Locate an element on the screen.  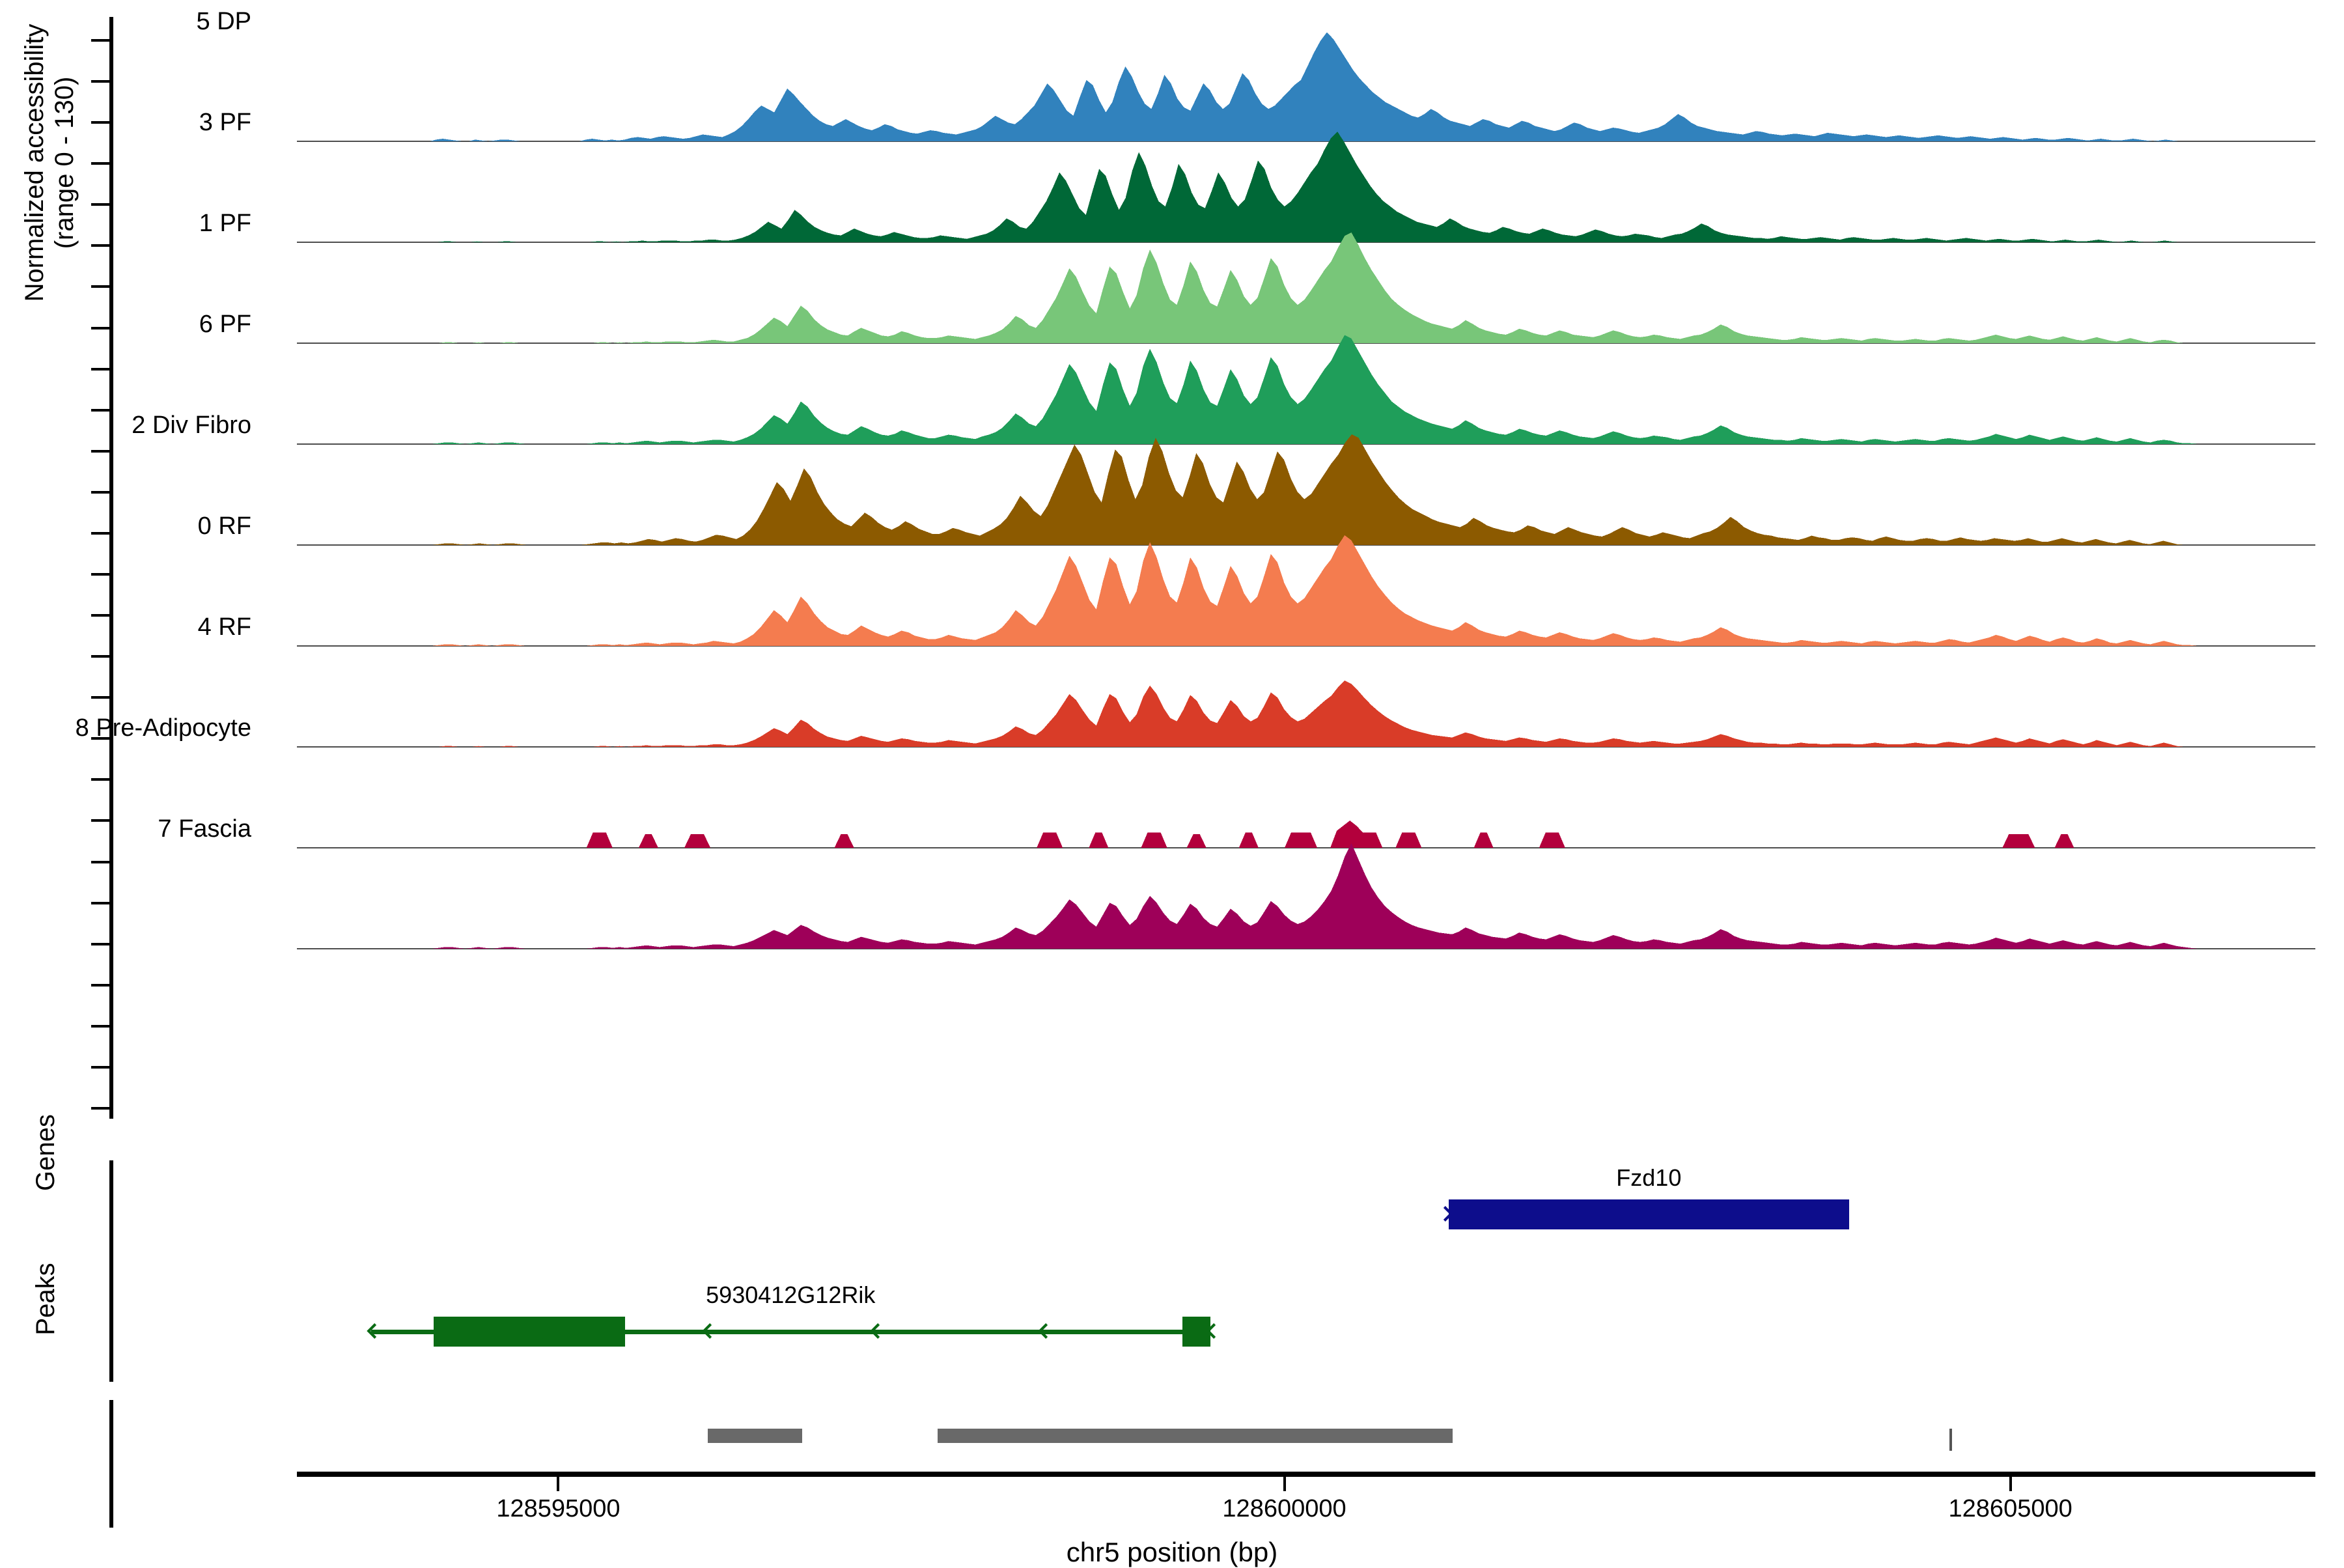
x-axis-title: chr5 position (bp) is located at coordinates (1172, 1552).